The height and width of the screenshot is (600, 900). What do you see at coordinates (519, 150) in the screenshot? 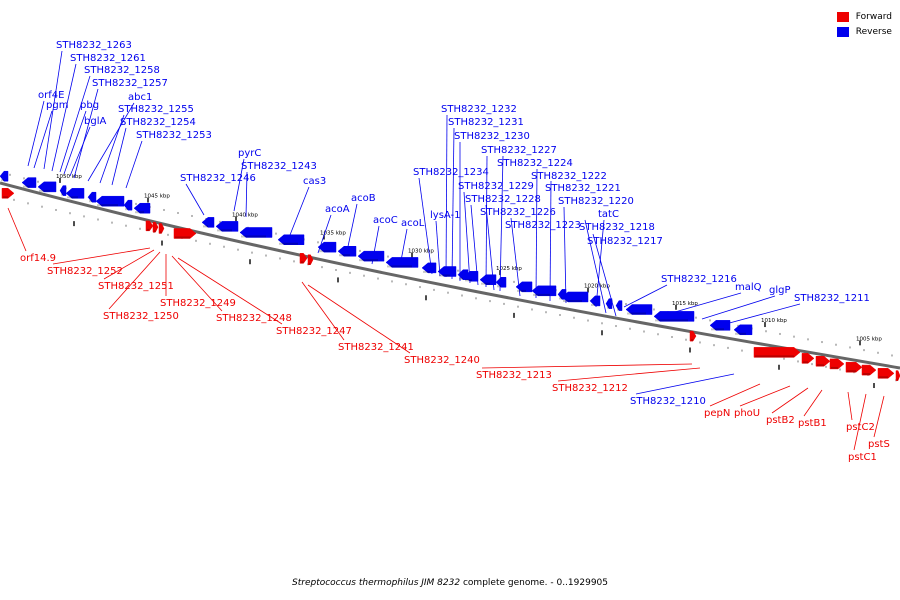
I see `reverse-gene-label: STH8232_1227` at bounding box center [519, 150].